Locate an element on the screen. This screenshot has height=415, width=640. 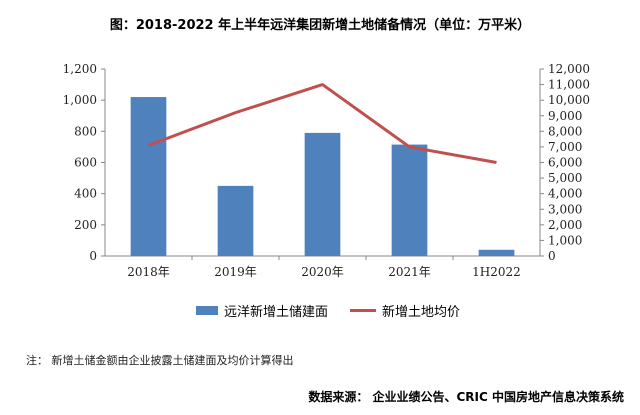
y-right-tick-label: 4,000 is located at coordinates (565, 194).